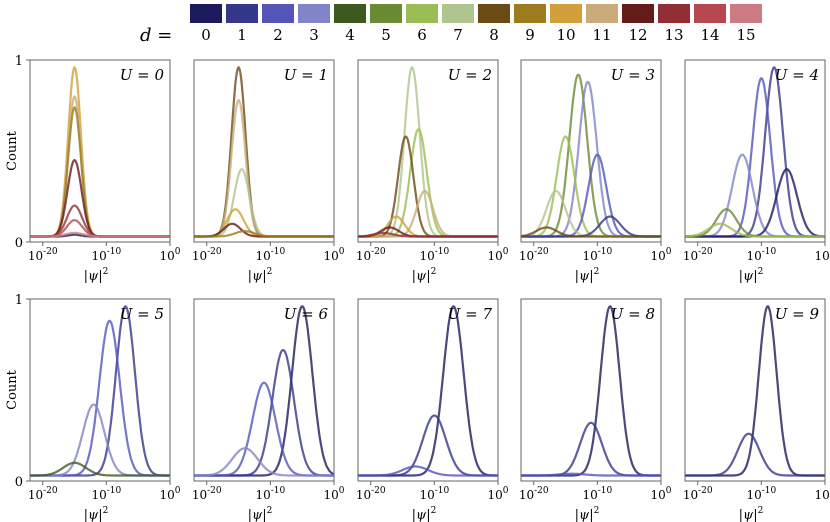 The image size is (830, 522). Describe the element at coordinates (19, 243) in the screenshot. I see `y-tick-label: 0` at that location.